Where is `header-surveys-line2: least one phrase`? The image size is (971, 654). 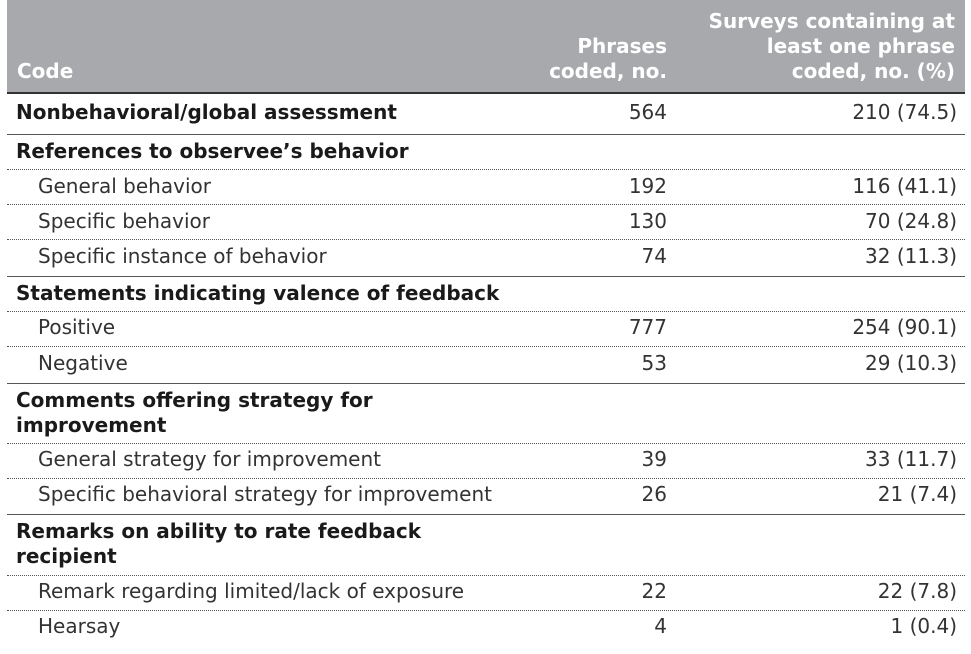 header-surveys-line2: least one phrase is located at coordinates (860, 46).